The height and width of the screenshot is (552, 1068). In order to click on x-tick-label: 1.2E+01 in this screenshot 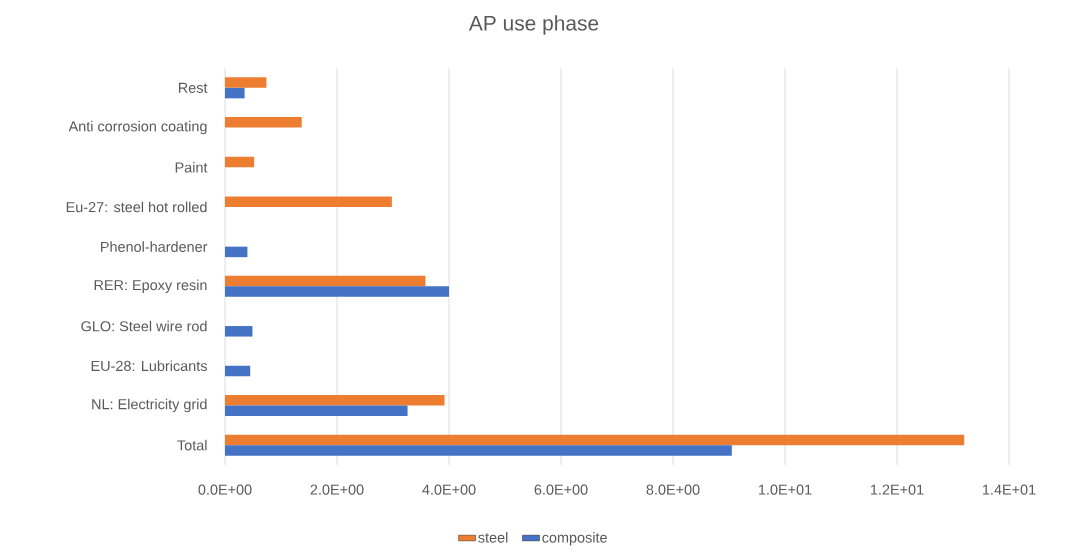, I will do `click(897, 489)`.